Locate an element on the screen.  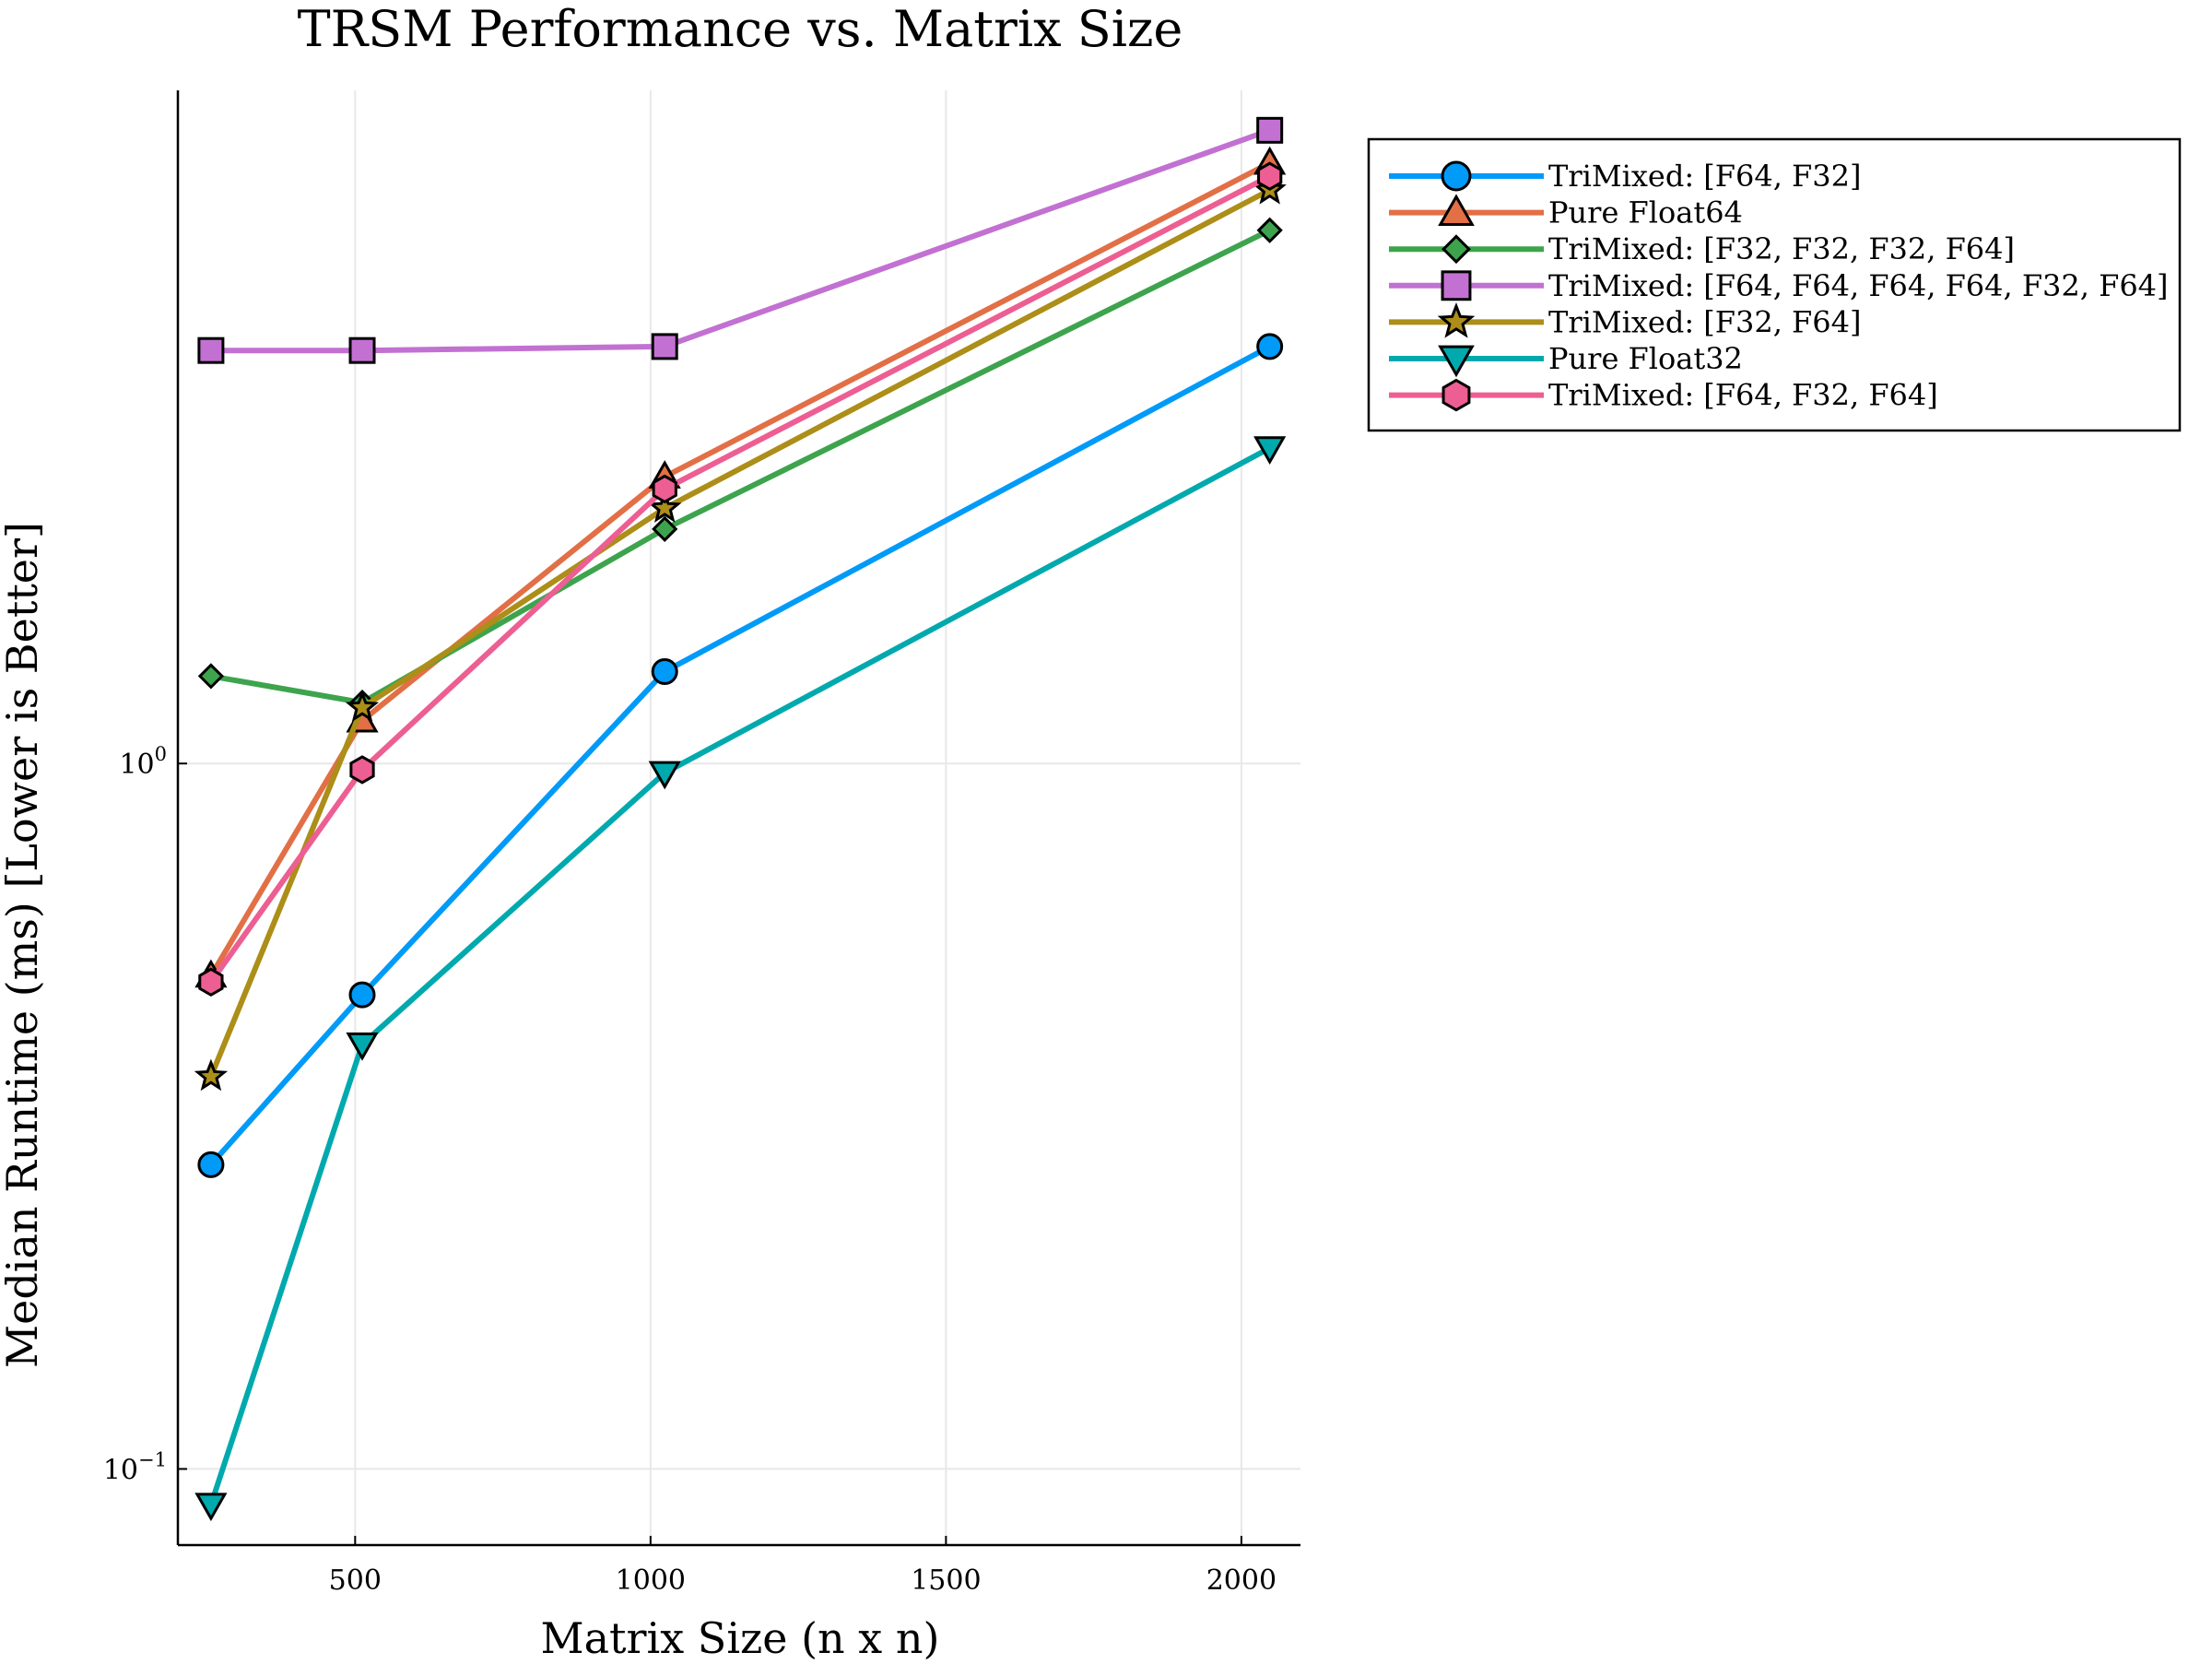
y-tick-label: 10⁰ is located at coordinates (143, 762).